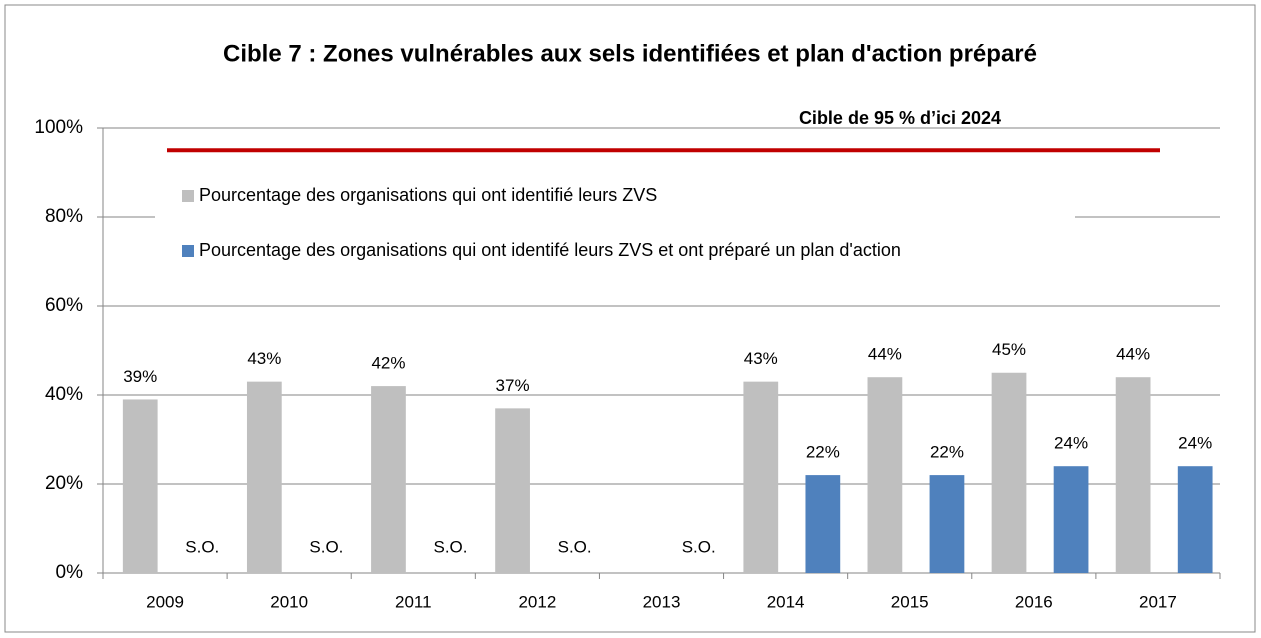 This screenshot has width=1261, height=638. What do you see at coordinates (140, 376) in the screenshot?
I see `data-label: 39%` at bounding box center [140, 376].